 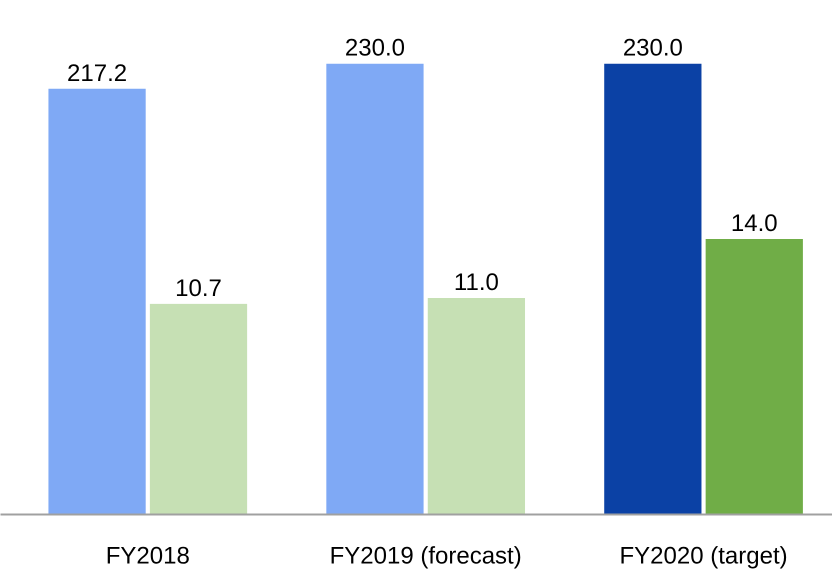 What do you see at coordinates (704, 556) in the screenshot?
I see `x-tick-label: FY2020 (target)` at bounding box center [704, 556].